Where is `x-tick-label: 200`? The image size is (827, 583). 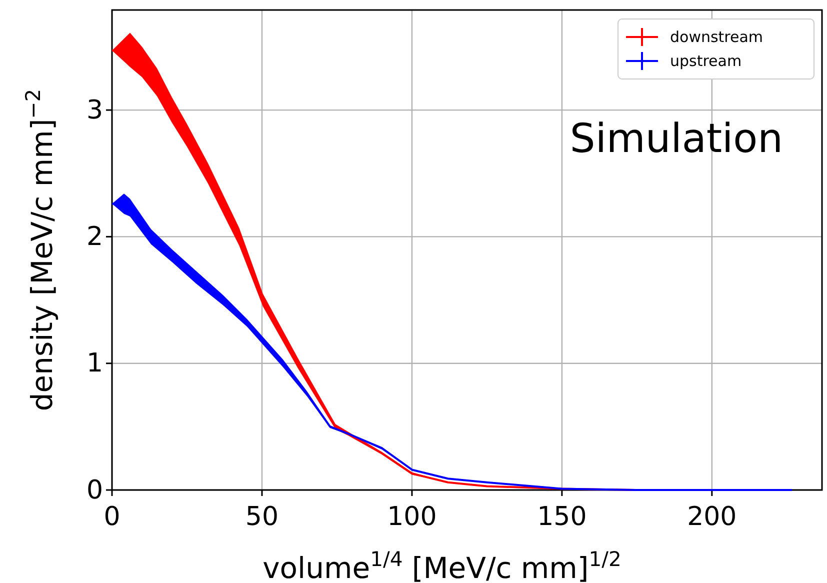
x-tick-label: 200 is located at coordinates (712, 517).